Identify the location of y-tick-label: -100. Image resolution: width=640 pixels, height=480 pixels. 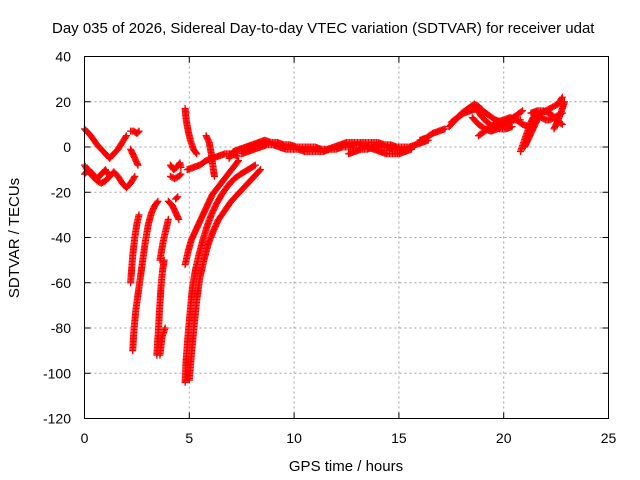
(57, 373).